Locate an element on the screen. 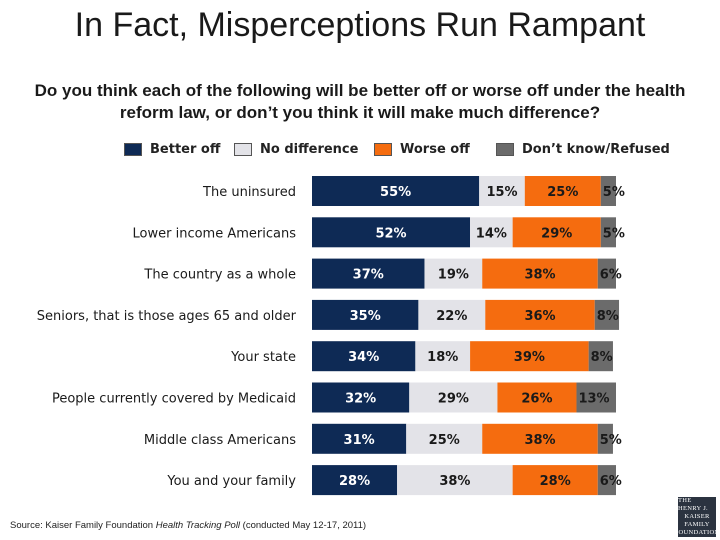 The height and width of the screenshot is (540, 720). value-label-nodiff-lower-income-americans: 14% is located at coordinates (491, 233).